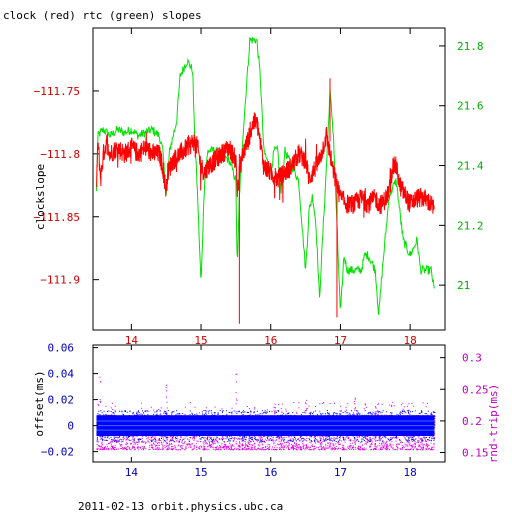 This screenshot has height=516, width=512. I want to click on bottom-y2-axis-label: rnd-trip(ms), so click(493, 423).